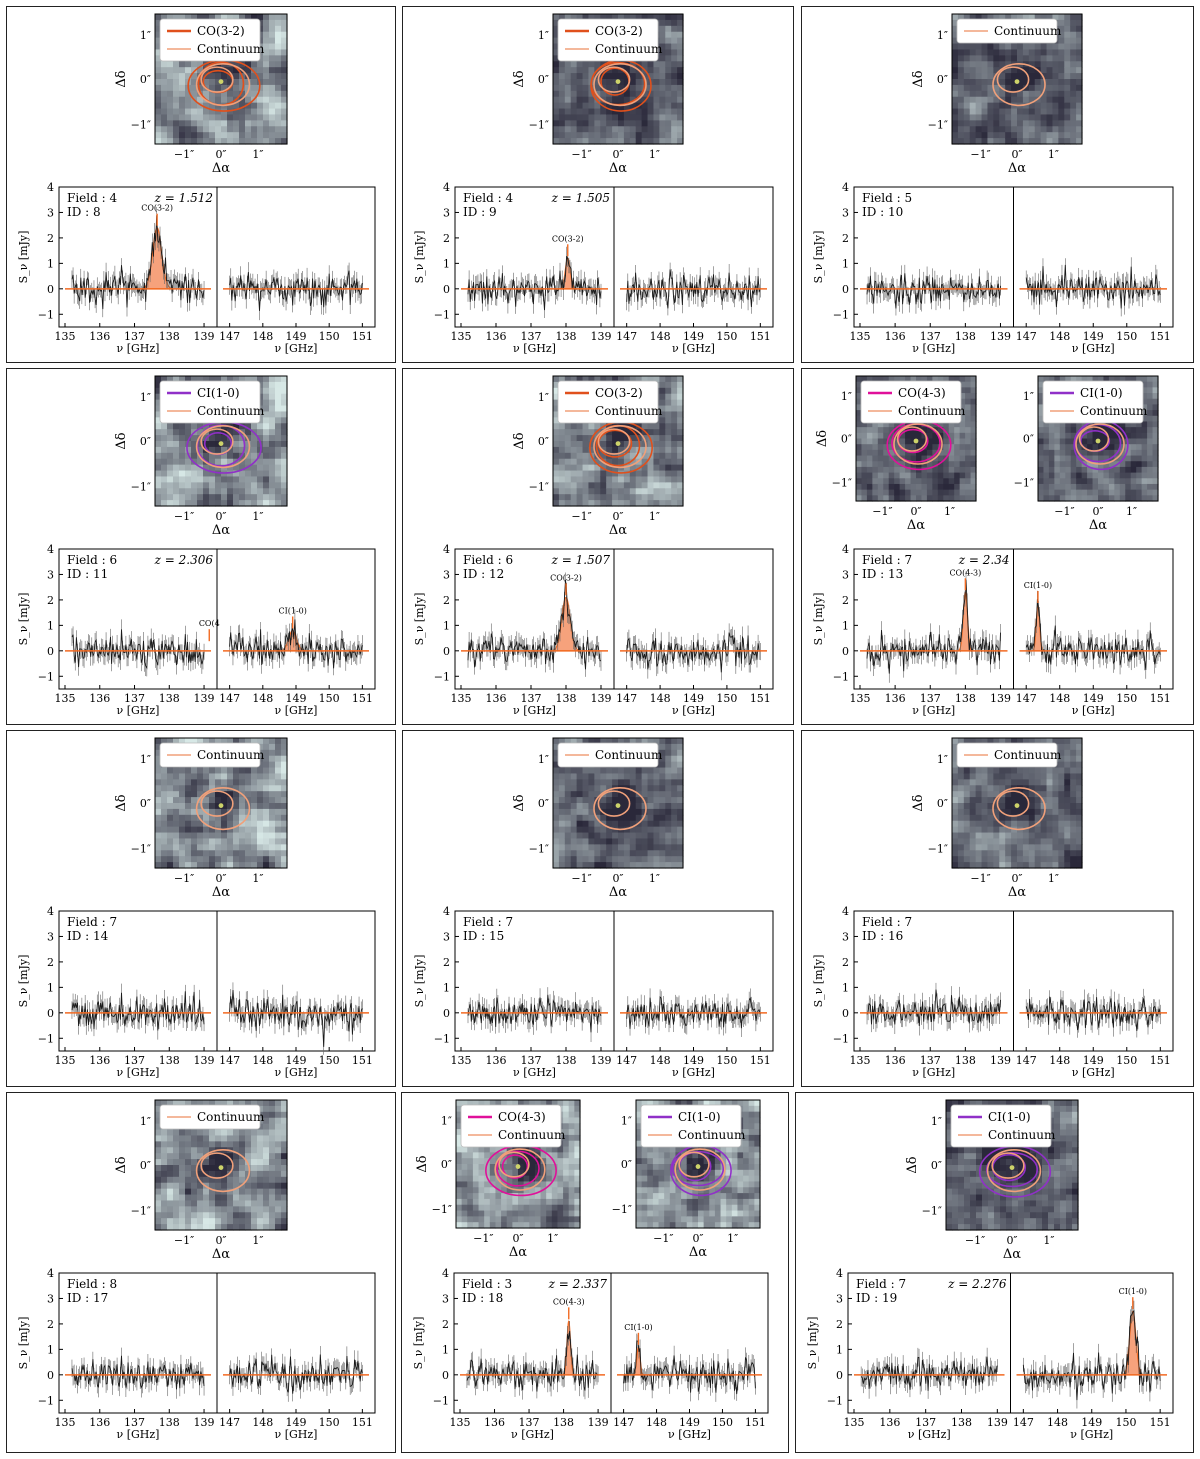  What do you see at coordinates (610, 402) in the screenshot?
I see `map-legend: CO(3-2)Continuum` at bounding box center [610, 402].